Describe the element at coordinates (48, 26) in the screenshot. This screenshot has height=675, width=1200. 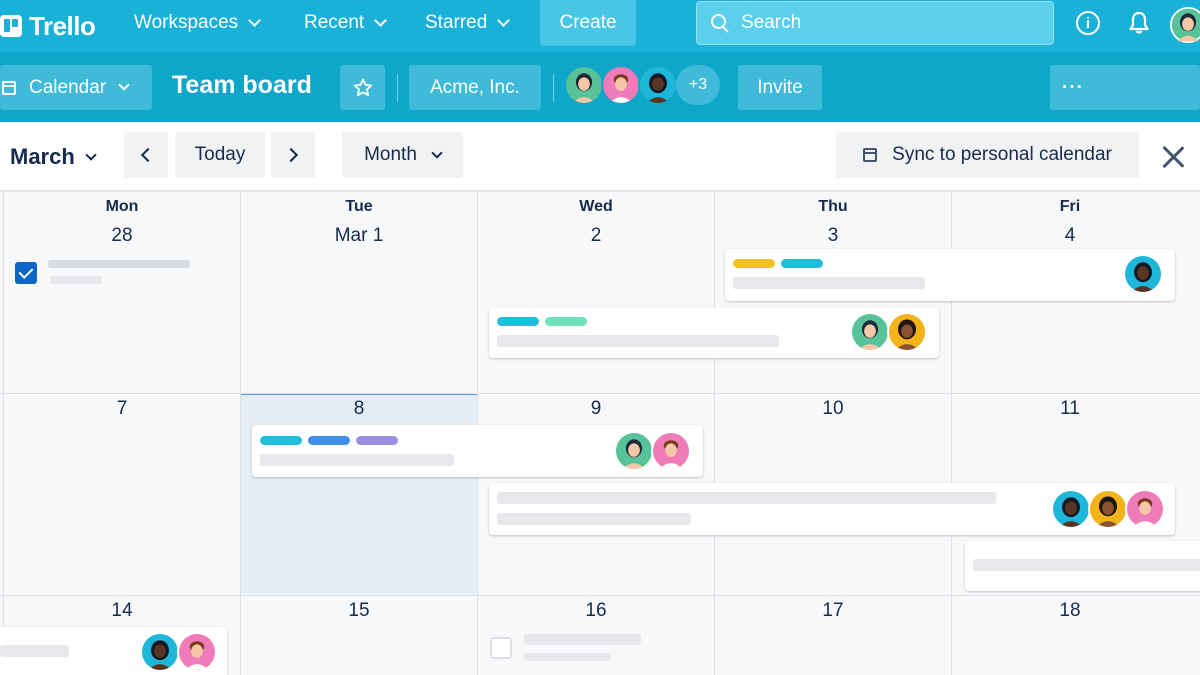
I see `trello-logo: Trello` at that location.